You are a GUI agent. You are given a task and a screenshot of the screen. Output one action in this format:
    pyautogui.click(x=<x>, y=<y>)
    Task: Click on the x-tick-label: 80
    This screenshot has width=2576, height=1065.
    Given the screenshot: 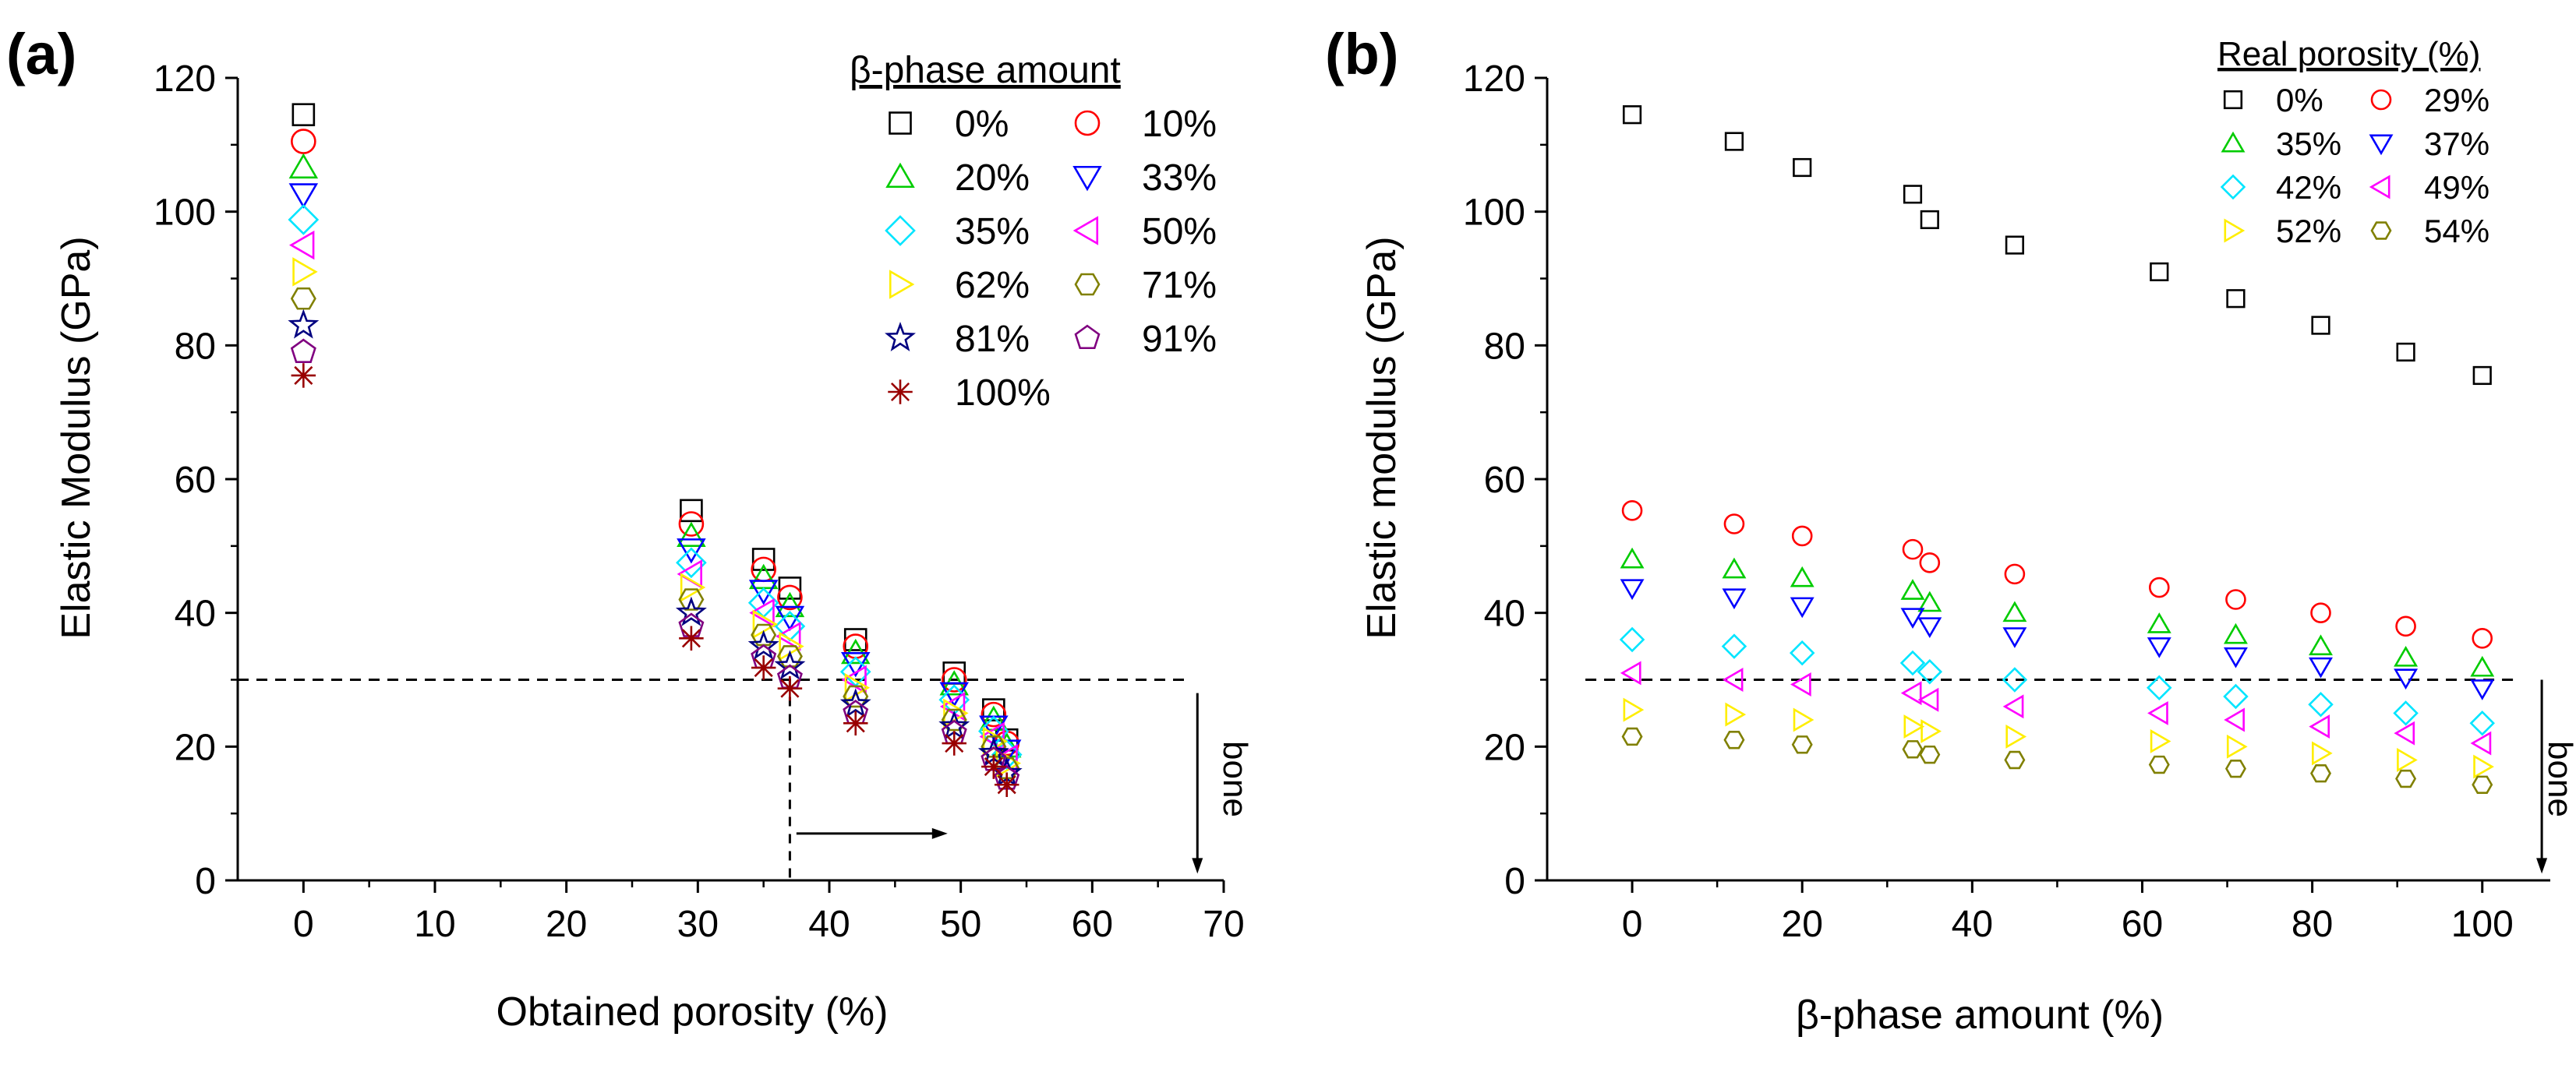 What is the action you would take?
    pyautogui.click(x=2312, y=924)
    